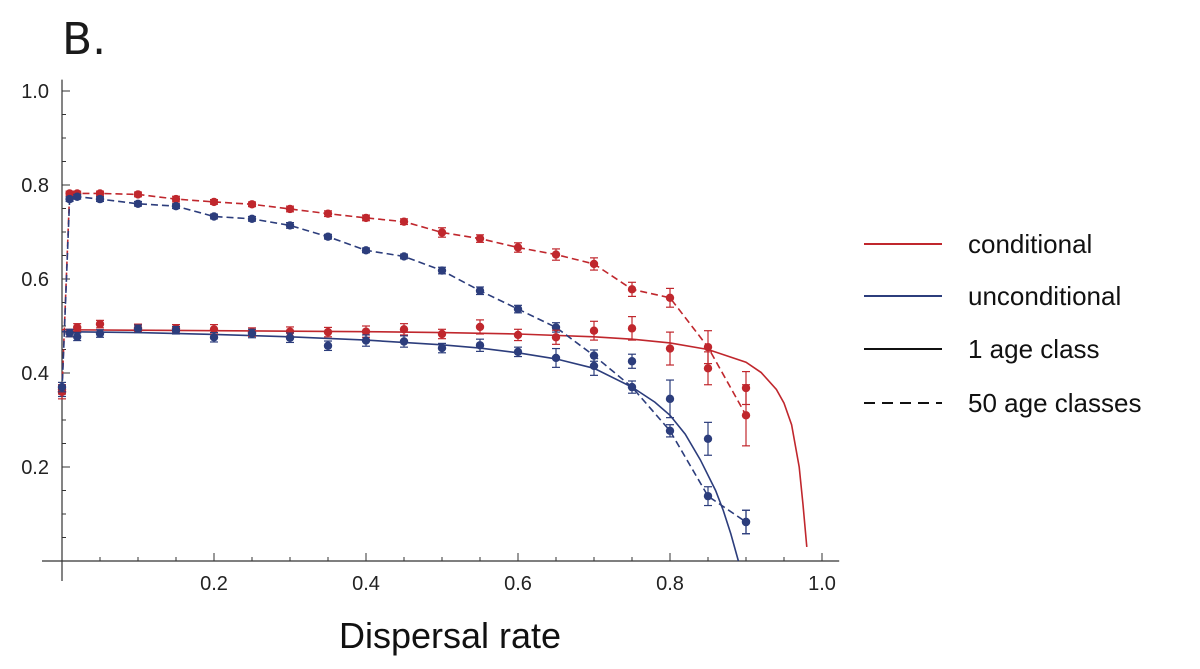 This screenshot has height=669, width=1200. I want to click on x-tick-label: 0.4, so click(366, 584).